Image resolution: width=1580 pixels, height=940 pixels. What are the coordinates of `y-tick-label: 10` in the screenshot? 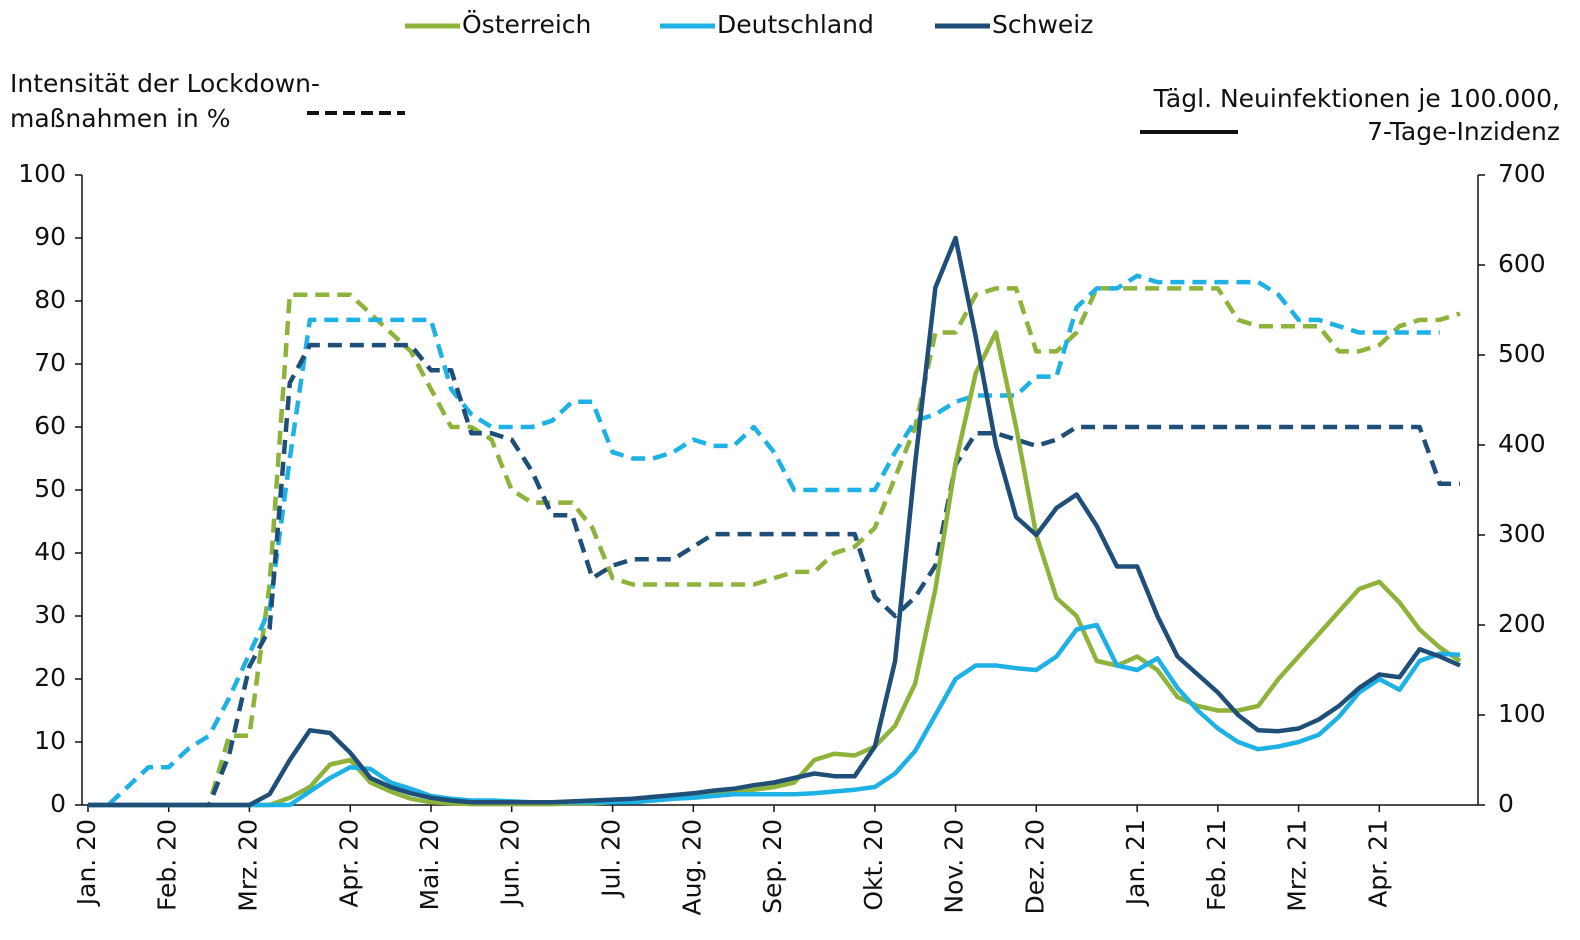 It's located at (50, 740).